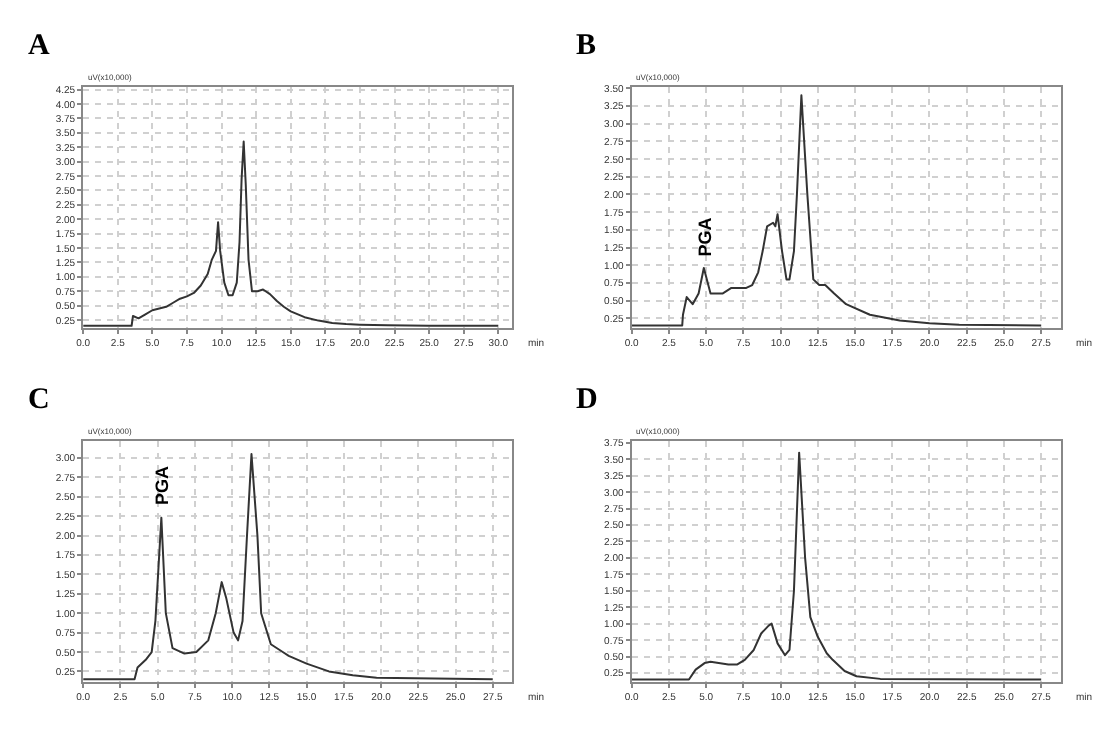  What do you see at coordinates (39, 400) in the screenshot?
I see `chart-title: C` at bounding box center [39, 400].